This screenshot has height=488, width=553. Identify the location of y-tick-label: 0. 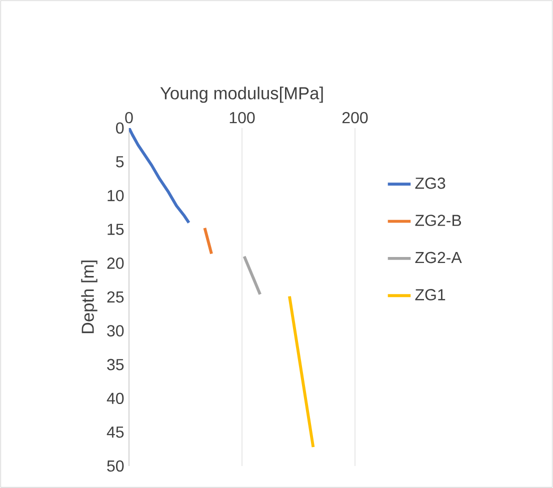
(120, 128).